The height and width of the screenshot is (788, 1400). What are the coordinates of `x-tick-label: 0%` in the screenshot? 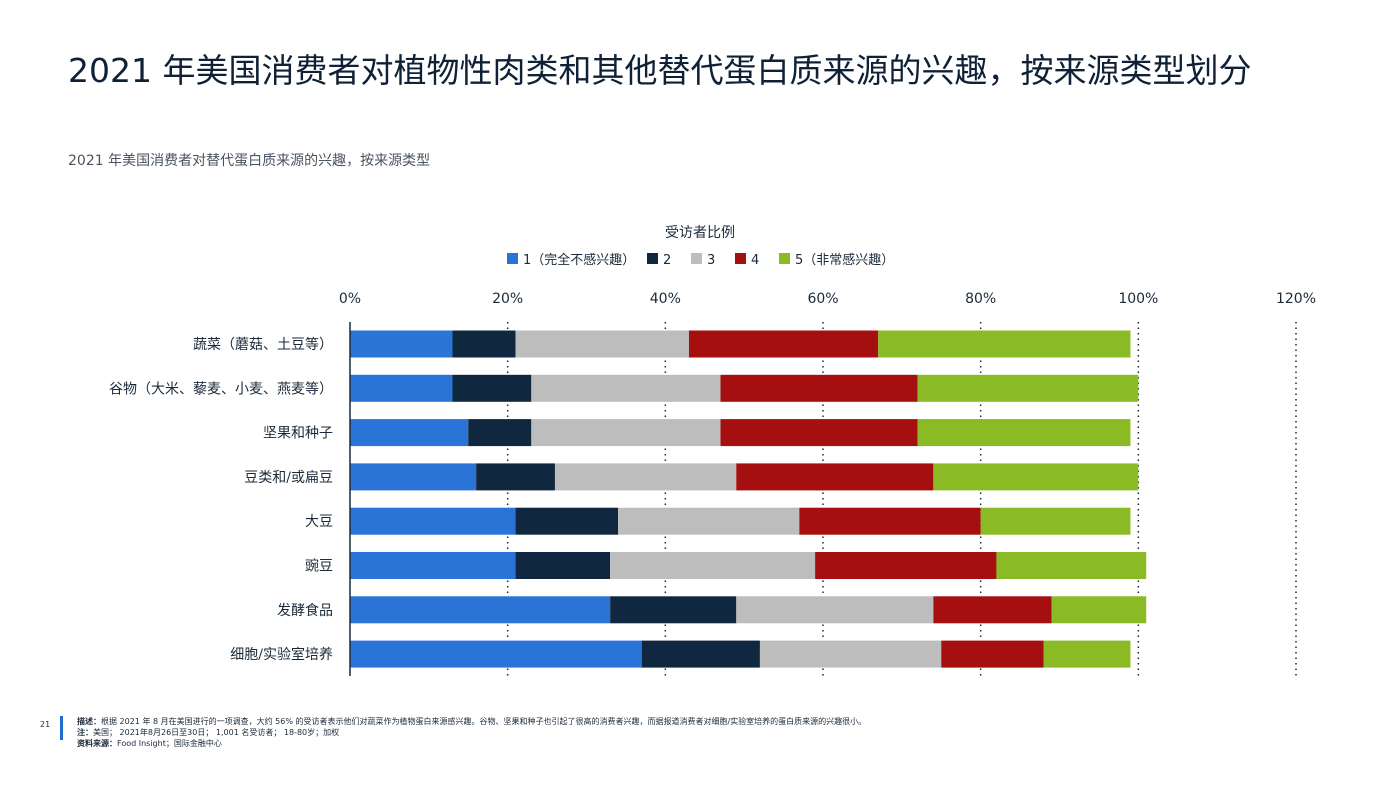 It's located at (350, 299).